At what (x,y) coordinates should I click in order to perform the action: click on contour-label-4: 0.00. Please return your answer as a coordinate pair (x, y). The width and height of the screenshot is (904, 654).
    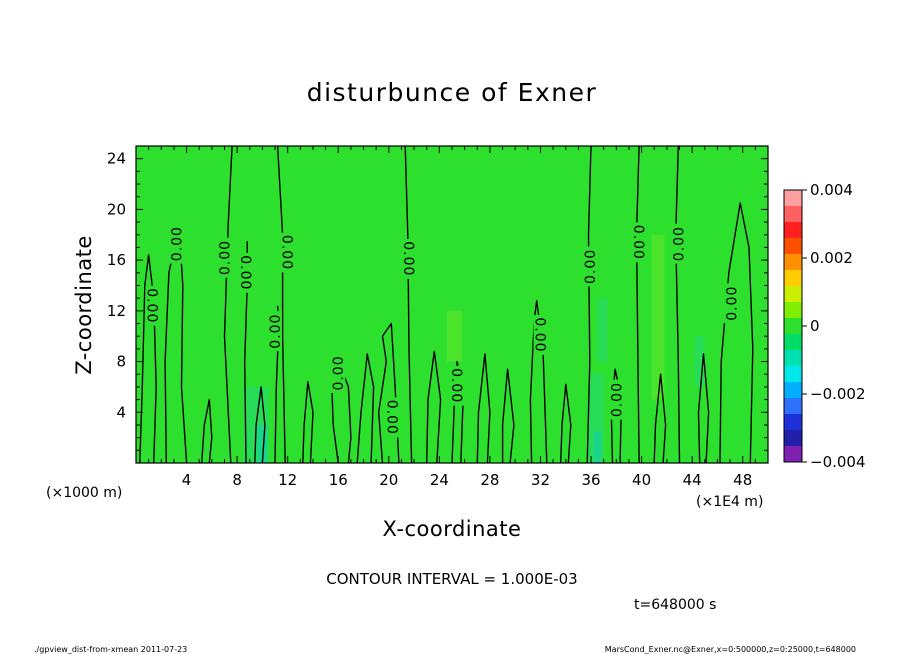
    Looking at the image, I should click on (287, 252).